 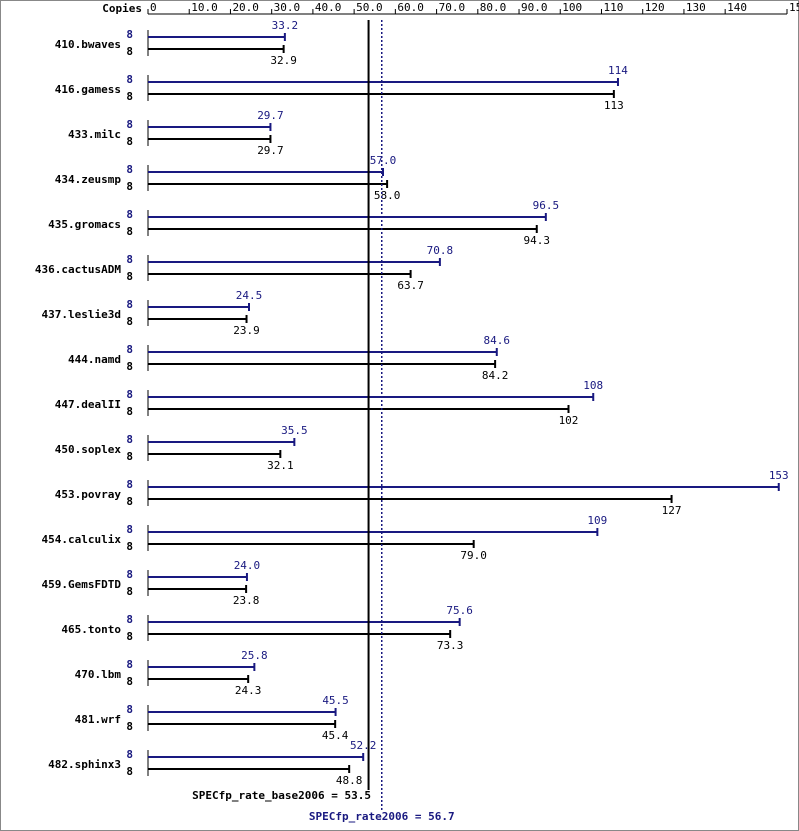 What do you see at coordinates (618, 70) in the screenshot?
I see `value-label: 114` at bounding box center [618, 70].